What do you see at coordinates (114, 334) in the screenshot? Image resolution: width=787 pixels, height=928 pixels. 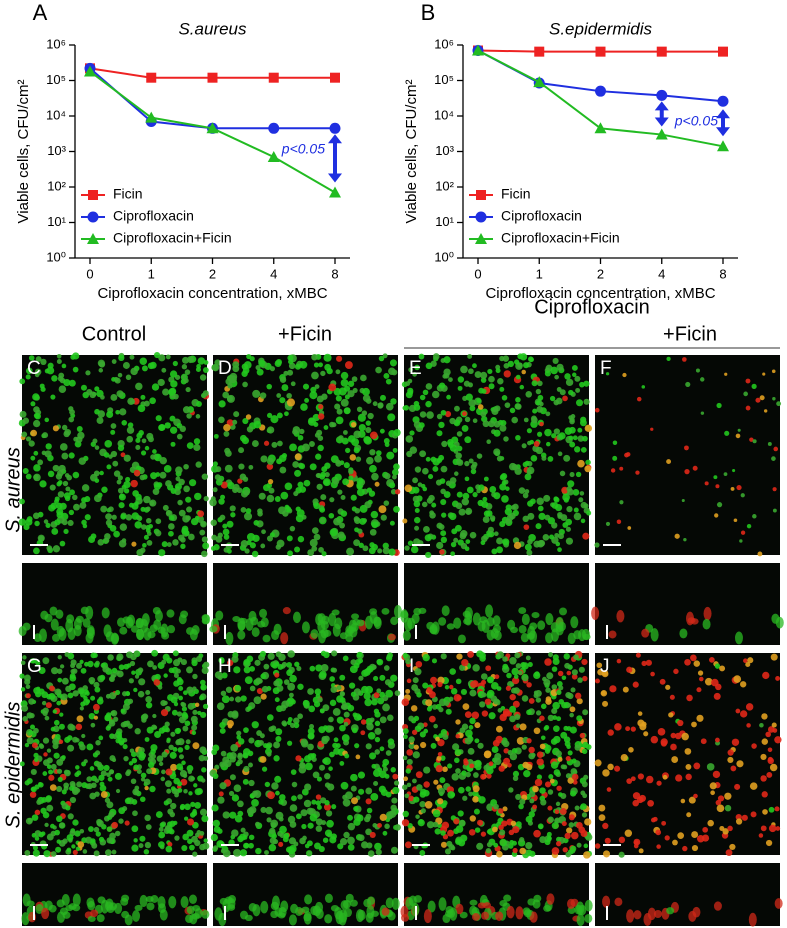 I see `column-header: Control` at bounding box center [114, 334].